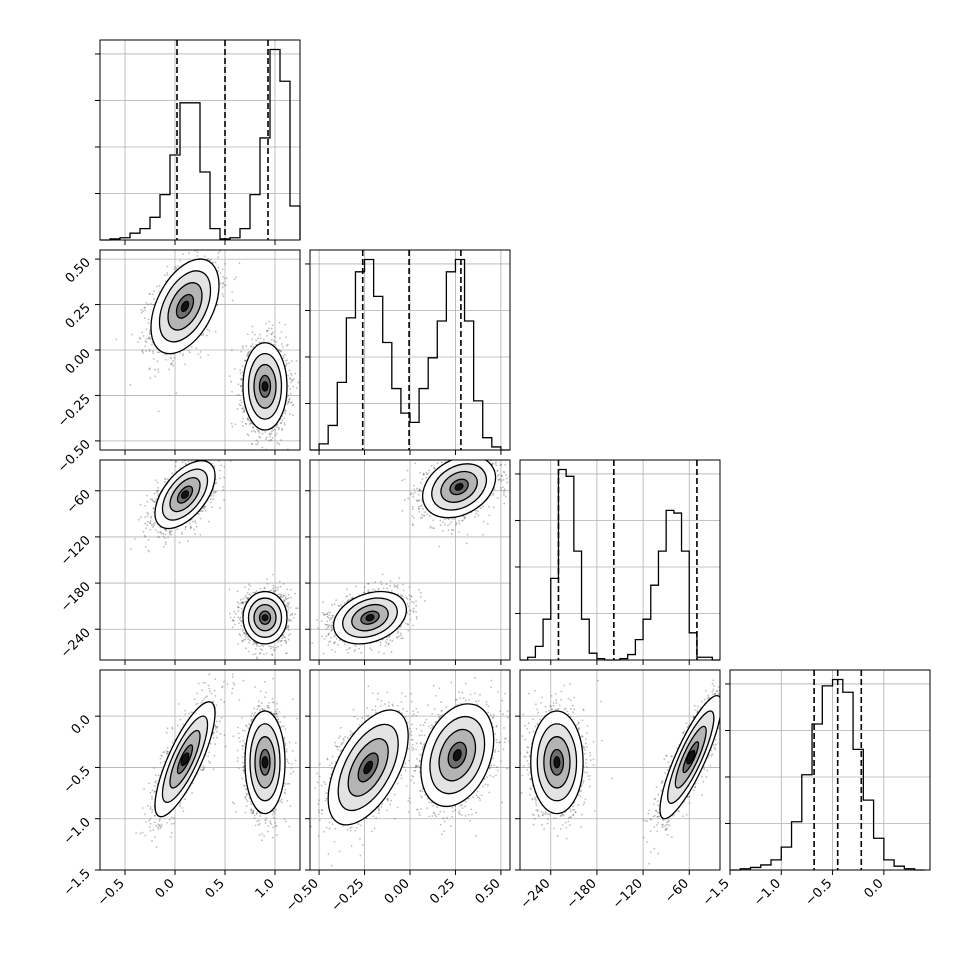  I want to click on histogram-step-line, so click(410, 354).